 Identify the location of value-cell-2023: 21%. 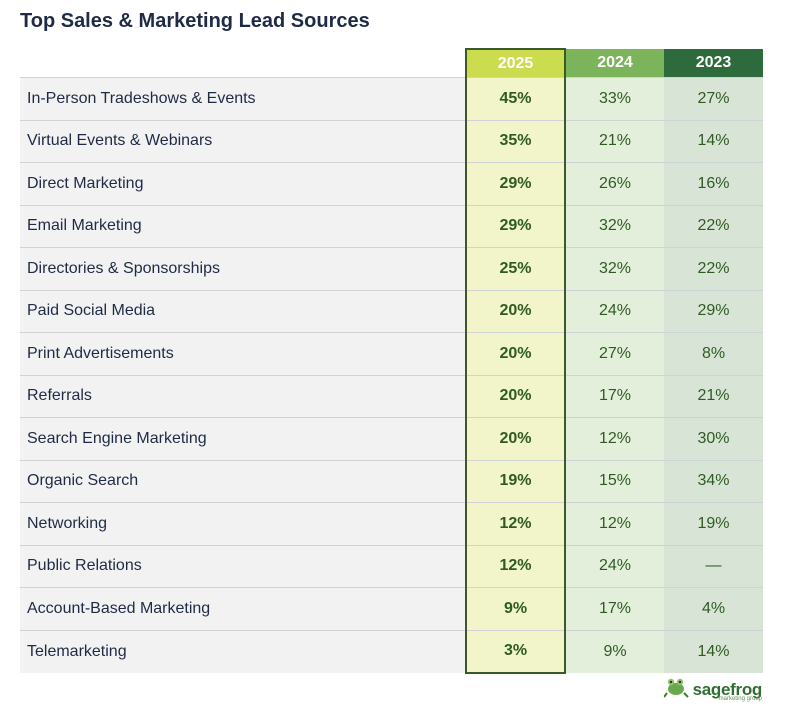
(713, 396).